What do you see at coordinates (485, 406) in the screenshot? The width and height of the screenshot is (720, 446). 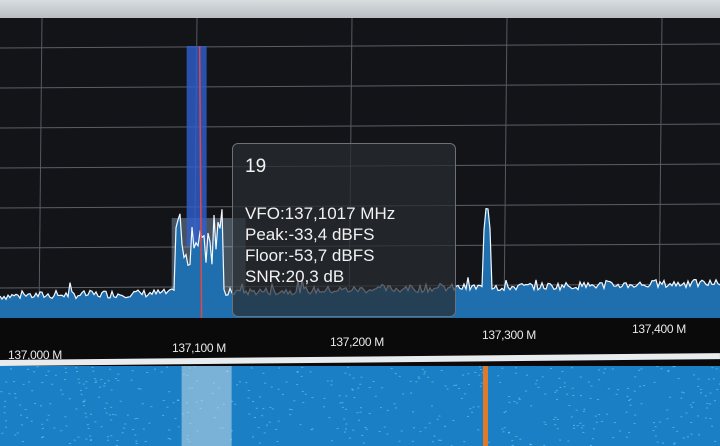 I see `waterfall-signal-trace` at bounding box center [485, 406].